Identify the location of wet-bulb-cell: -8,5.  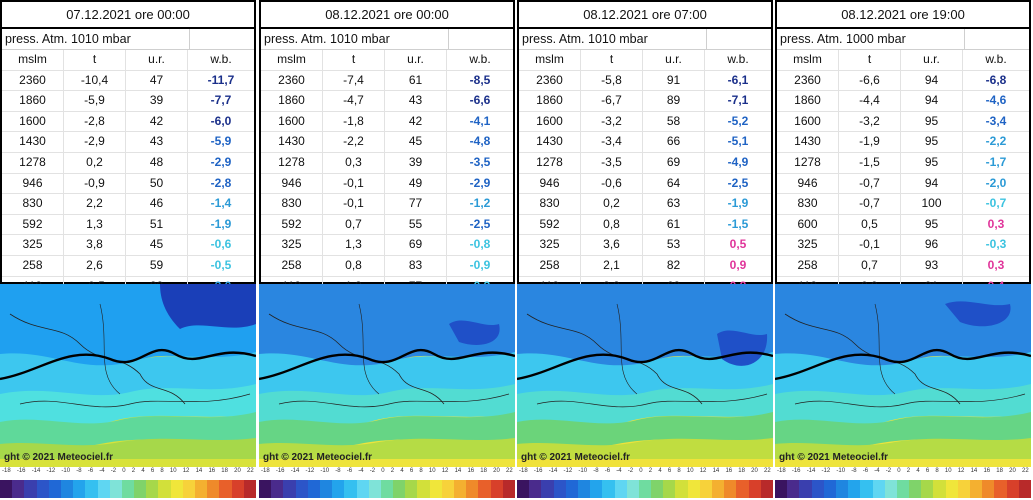
(480, 79).